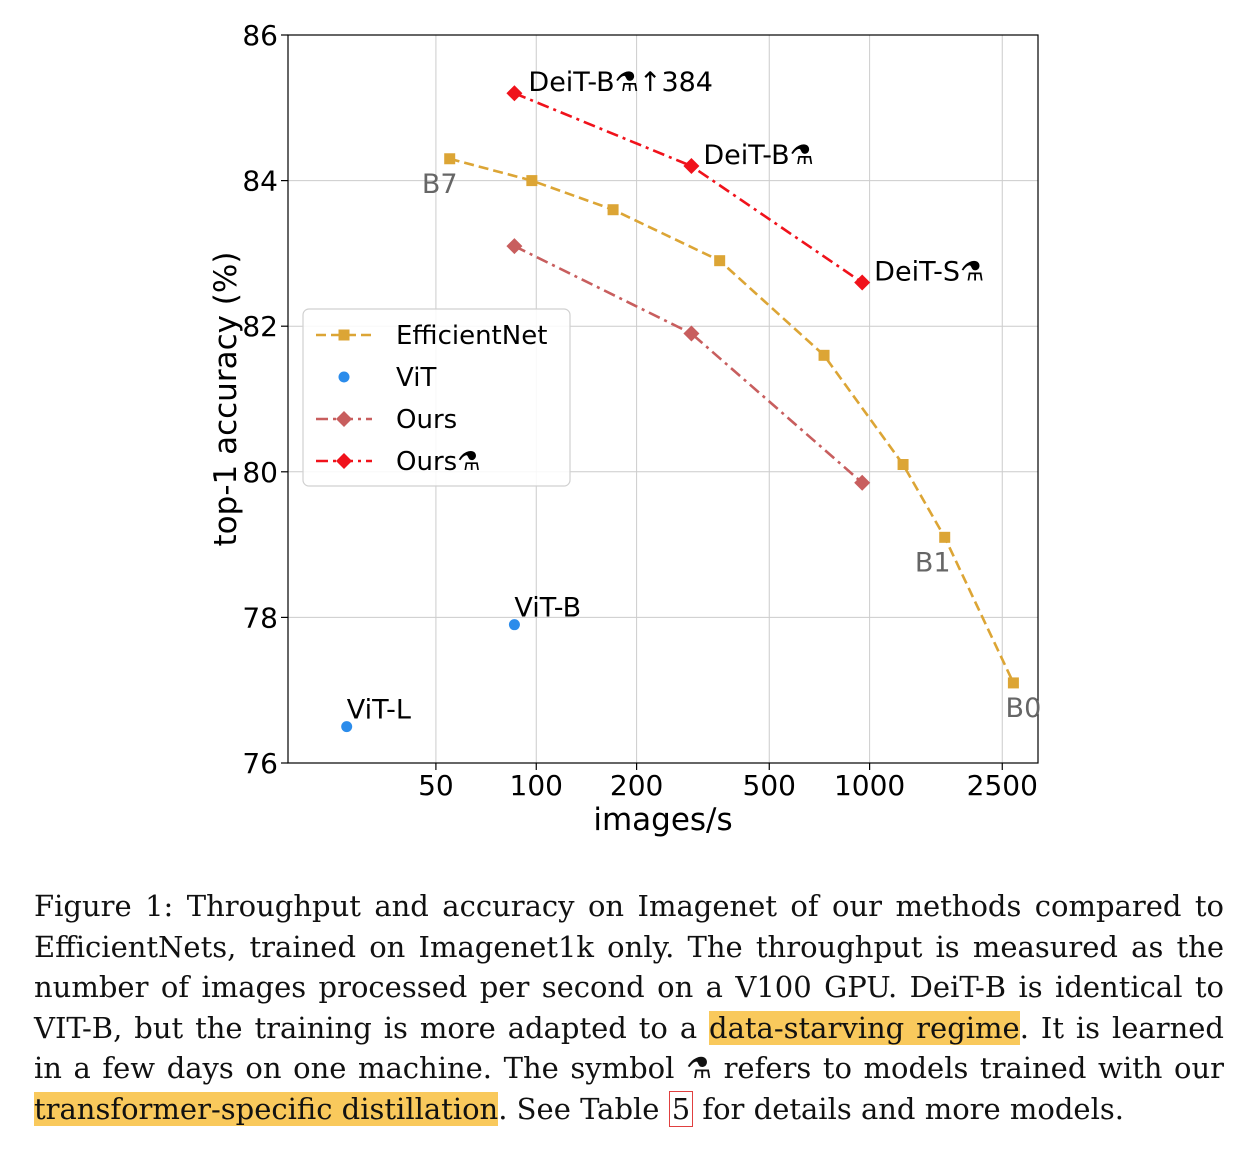 The image size is (1246, 1160). I want to click on x-axis-label: images/s, so click(662, 820).